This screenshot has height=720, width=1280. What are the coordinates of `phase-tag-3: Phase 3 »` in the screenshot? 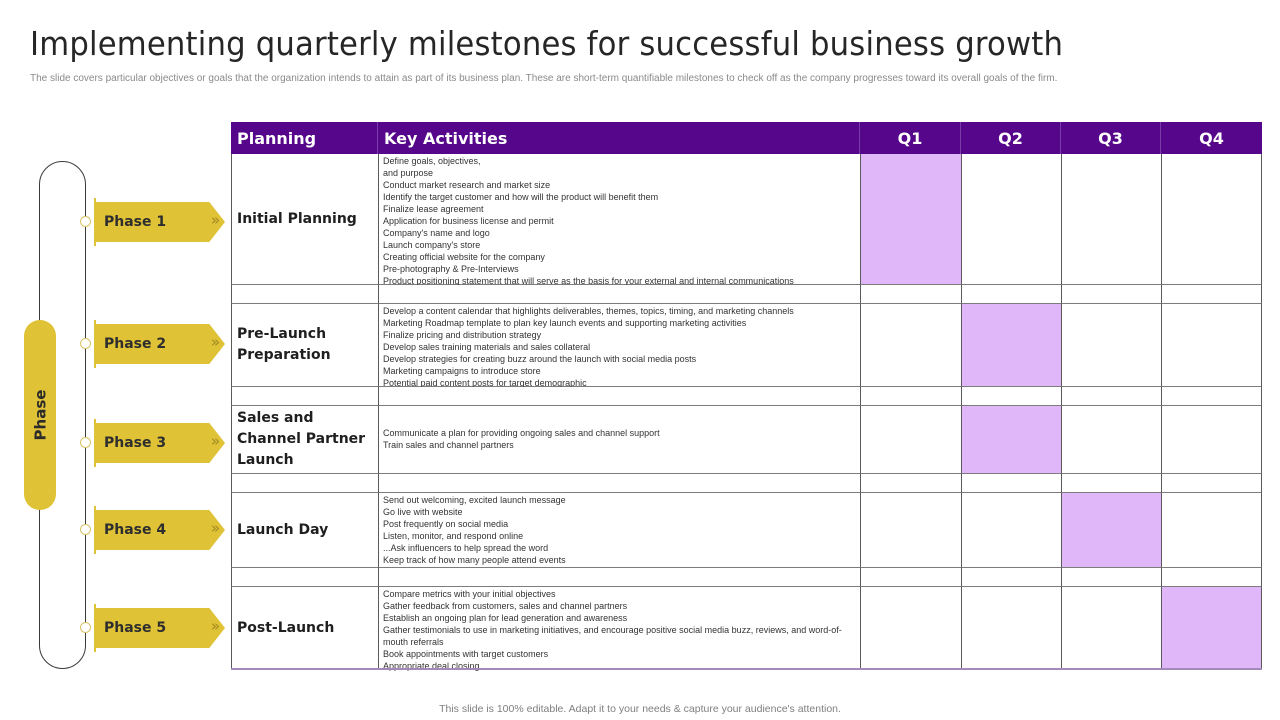 It's located at (159, 443).